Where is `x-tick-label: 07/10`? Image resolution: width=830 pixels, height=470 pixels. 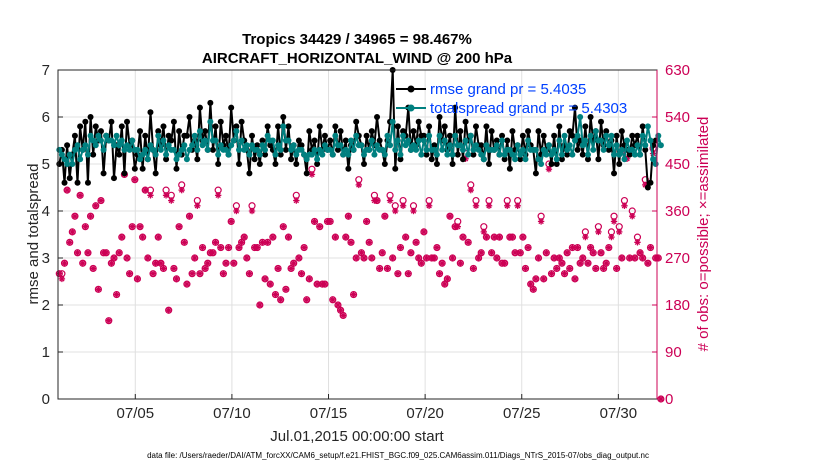 x-tick-label: 07/10 is located at coordinates (232, 413).